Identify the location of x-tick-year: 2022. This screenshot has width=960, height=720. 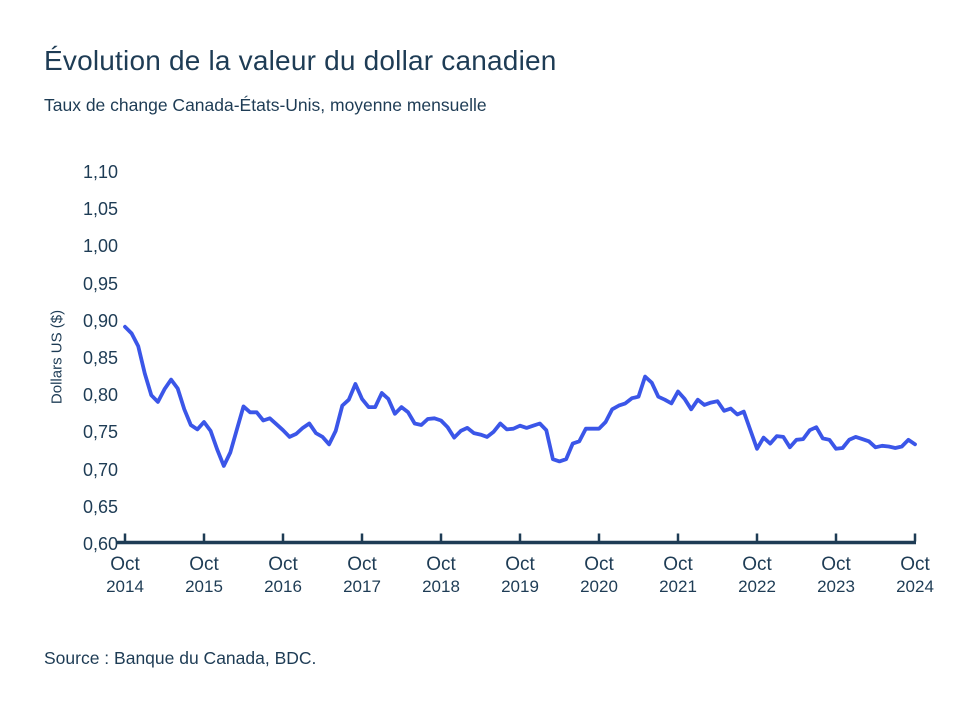
(757, 586).